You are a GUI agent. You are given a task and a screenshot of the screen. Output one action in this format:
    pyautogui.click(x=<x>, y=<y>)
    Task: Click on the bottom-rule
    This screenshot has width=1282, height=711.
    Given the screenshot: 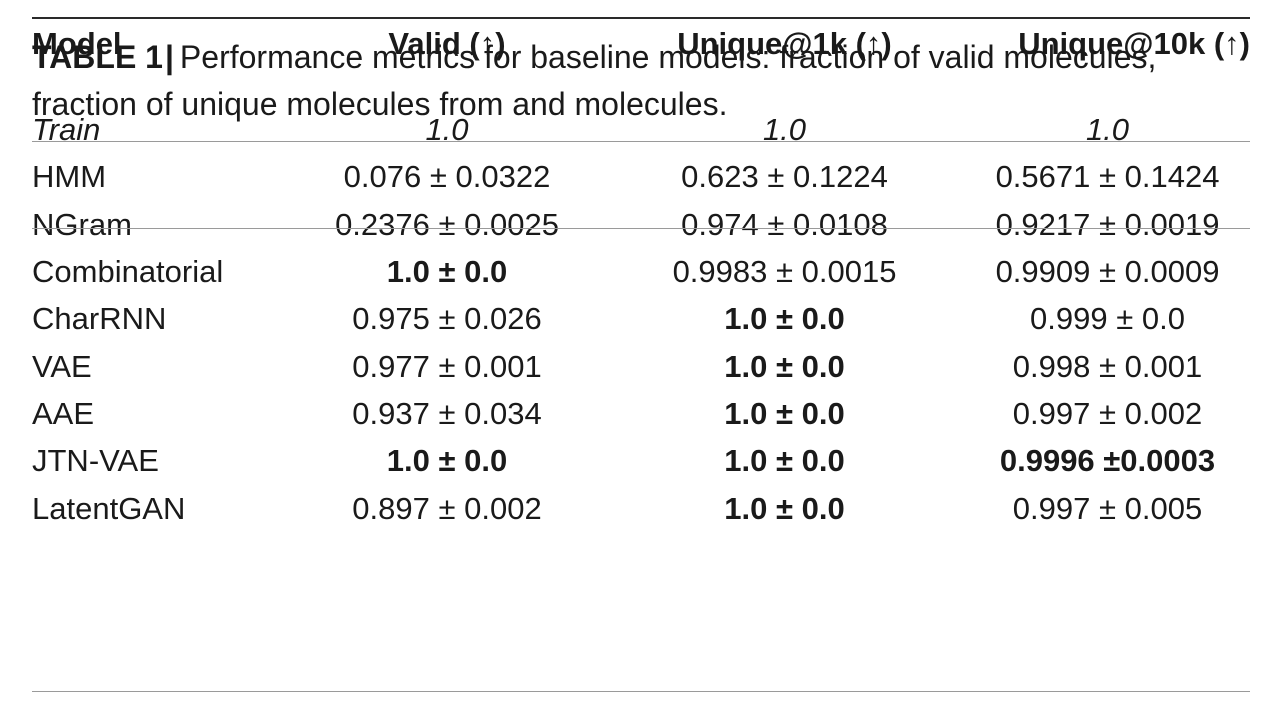 What is the action you would take?
    pyautogui.click(x=641, y=691)
    